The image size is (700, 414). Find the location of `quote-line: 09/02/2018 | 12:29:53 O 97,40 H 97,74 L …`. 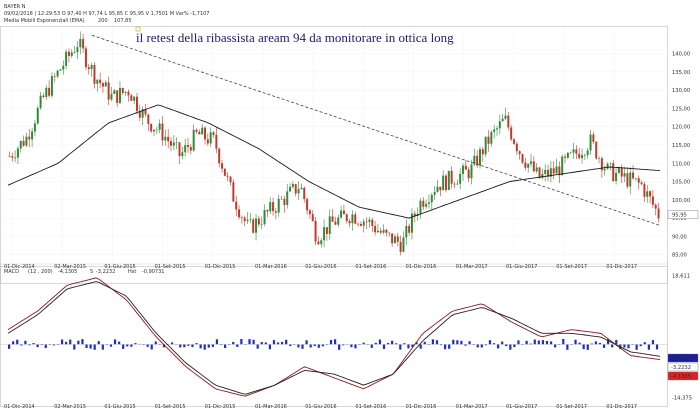

quote-line: 09/02/2018 | 12:29:53 O 97,40 H 97,74 L … is located at coordinates (106, 14).